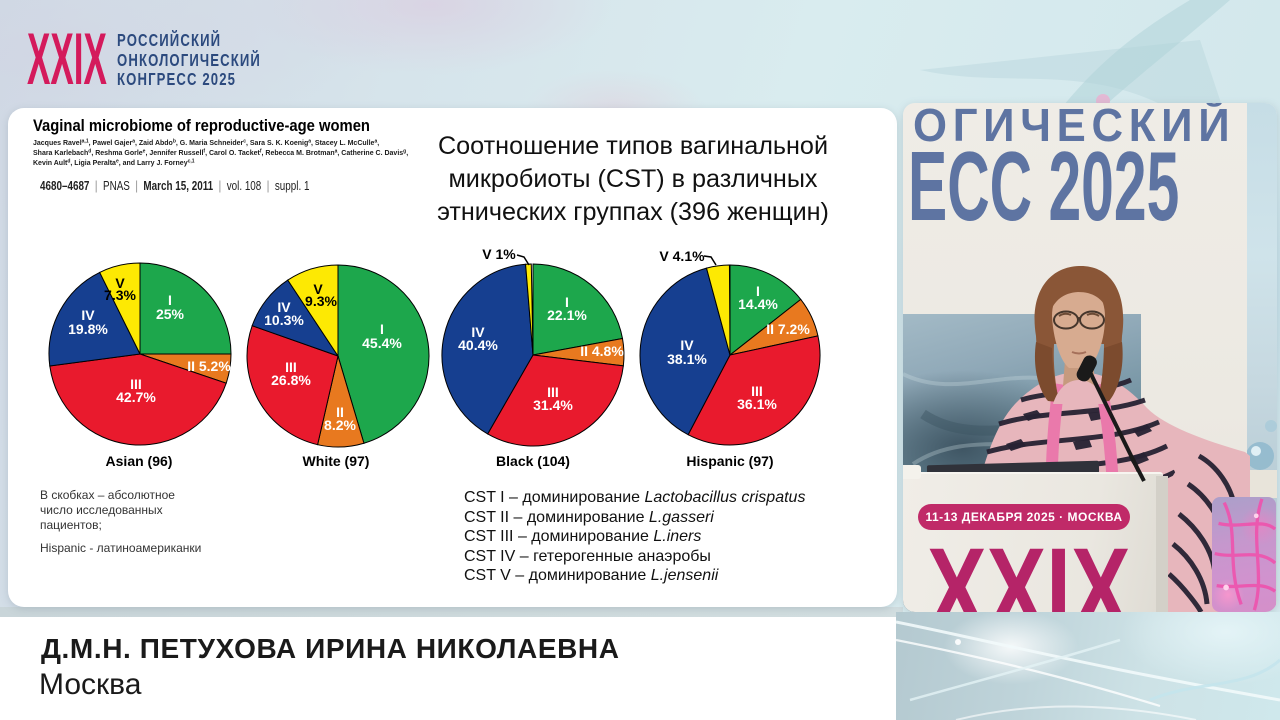 The image size is (1280, 720). I want to click on svg-text: II 5.2%, so click(209, 366).